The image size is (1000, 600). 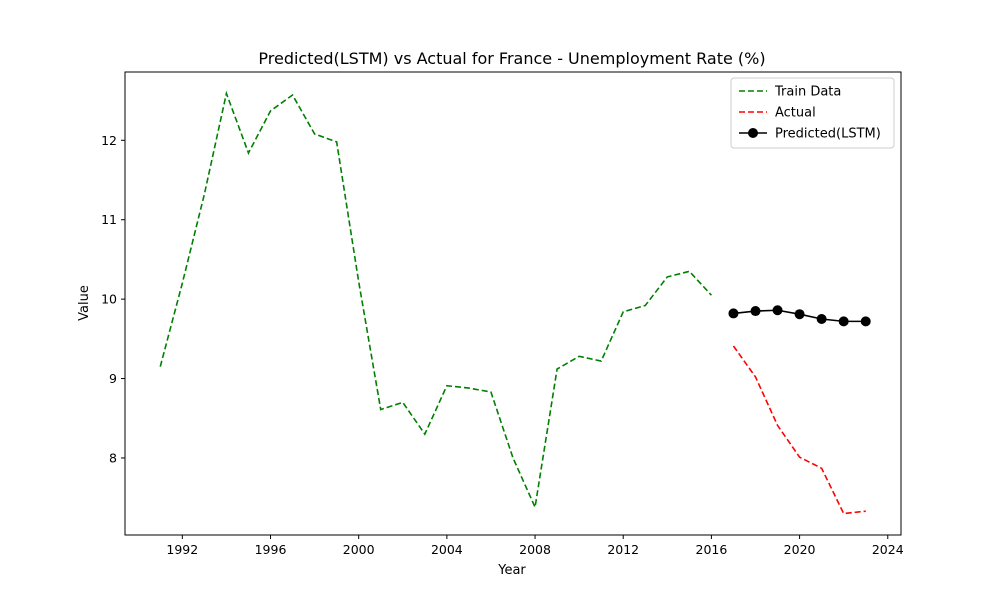 What do you see at coordinates (712, 549) in the screenshot?
I see `x-tick-label: 2016` at bounding box center [712, 549].